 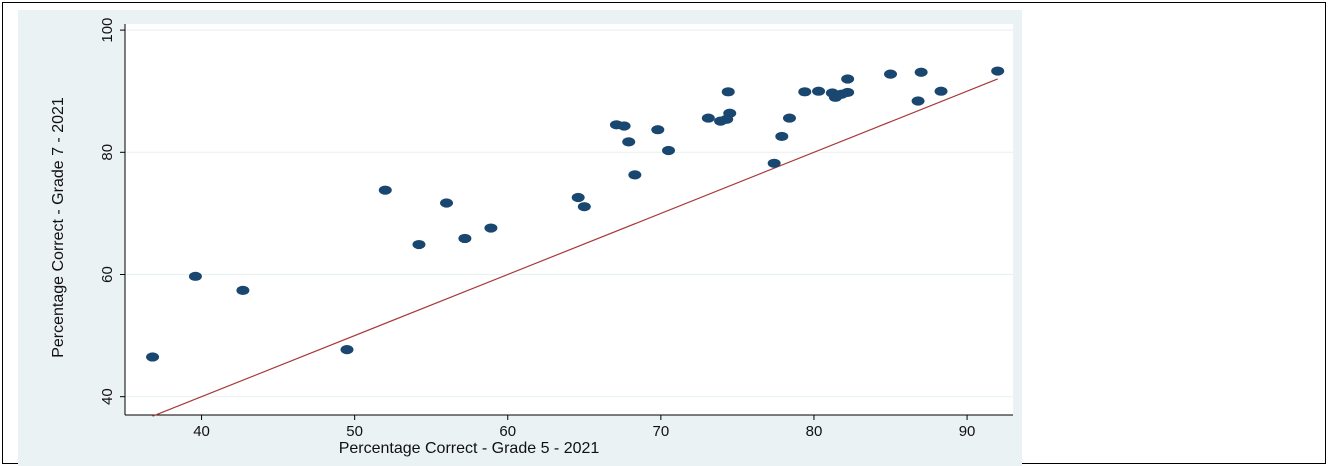 I want to click on x-tick-label: 60, so click(x=507, y=431).